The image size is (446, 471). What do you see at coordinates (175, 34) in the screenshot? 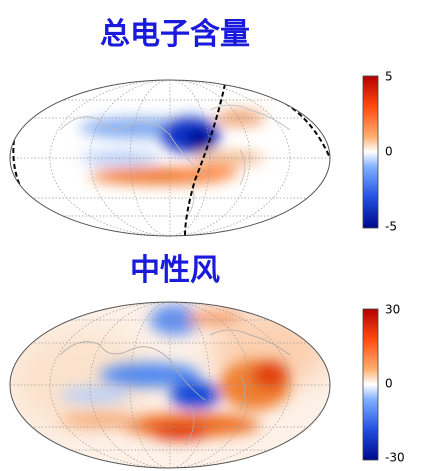
I see `panel-title: 总电子含量` at bounding box center [175, 34].